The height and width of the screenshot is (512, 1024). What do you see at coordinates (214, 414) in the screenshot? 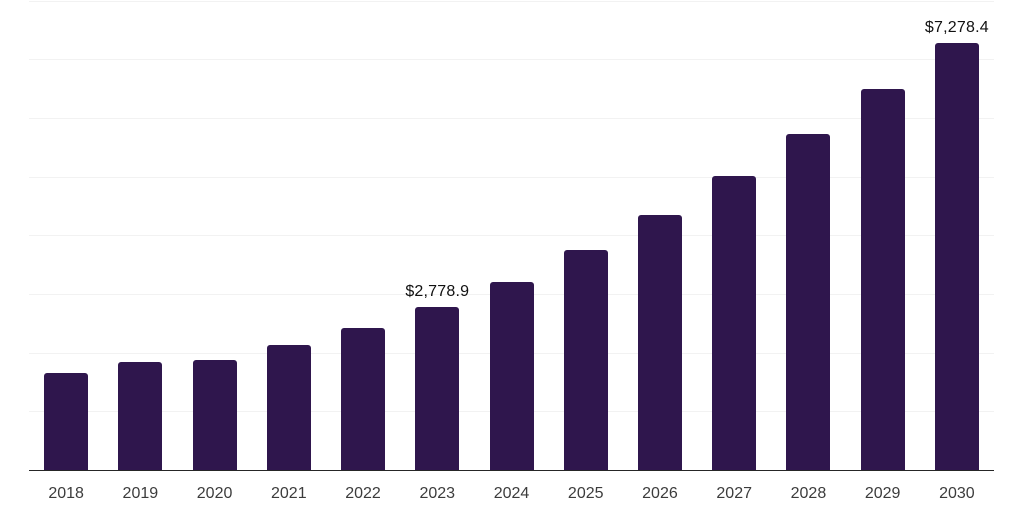
I see `bar-2020` at bounding box center [214, 414].